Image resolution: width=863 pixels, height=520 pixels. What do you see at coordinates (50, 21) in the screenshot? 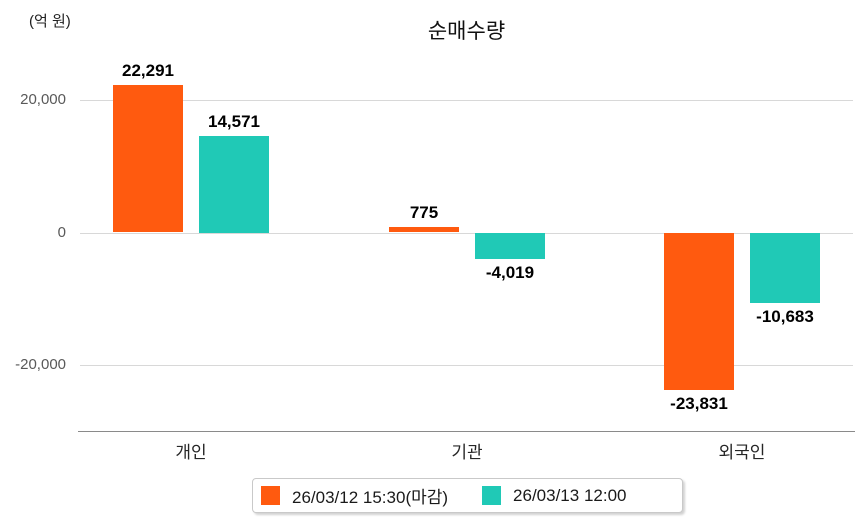
I see `y-axis-unit-label: (억 원)` at bounding box center [50, 21].